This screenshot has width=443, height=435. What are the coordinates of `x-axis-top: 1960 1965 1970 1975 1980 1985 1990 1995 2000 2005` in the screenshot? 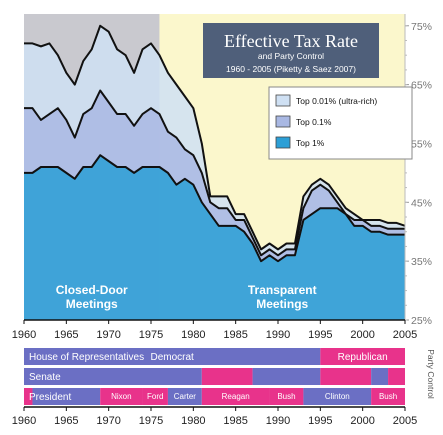 It's located at (214, 330).